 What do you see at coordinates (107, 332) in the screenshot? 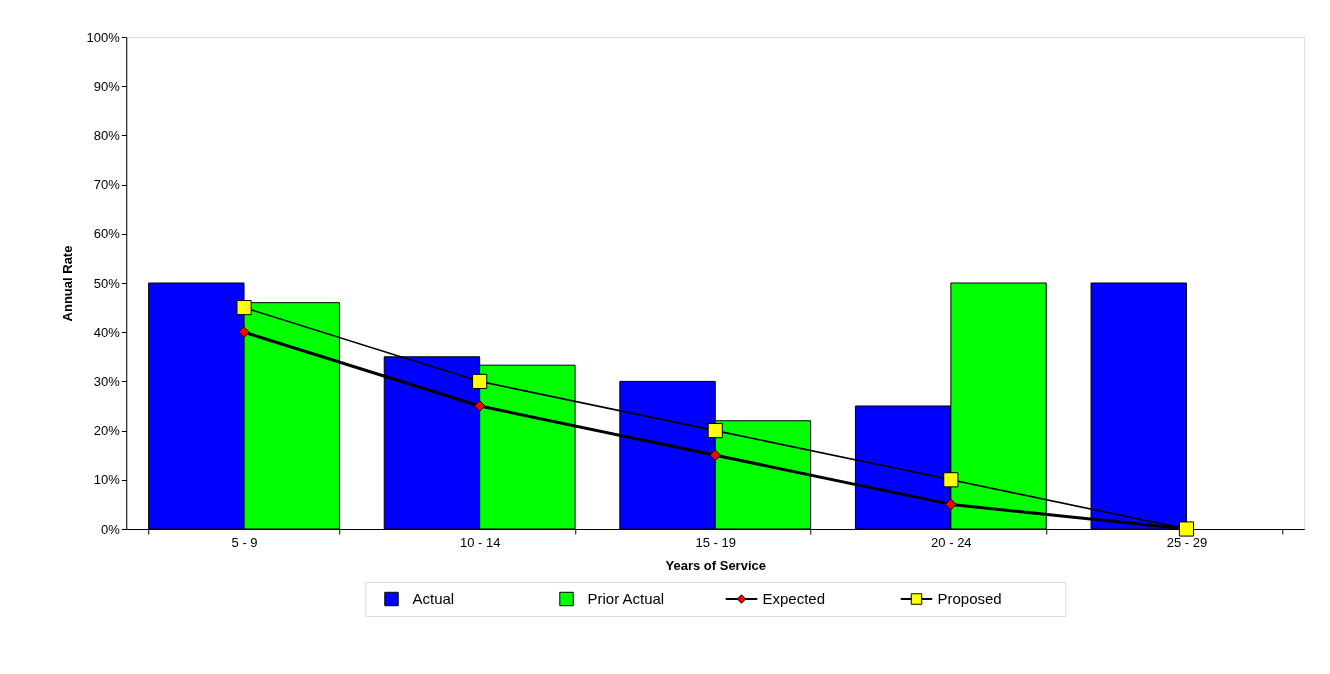
I see `y-tick-label: 40%` at bounding box center [107, 332].